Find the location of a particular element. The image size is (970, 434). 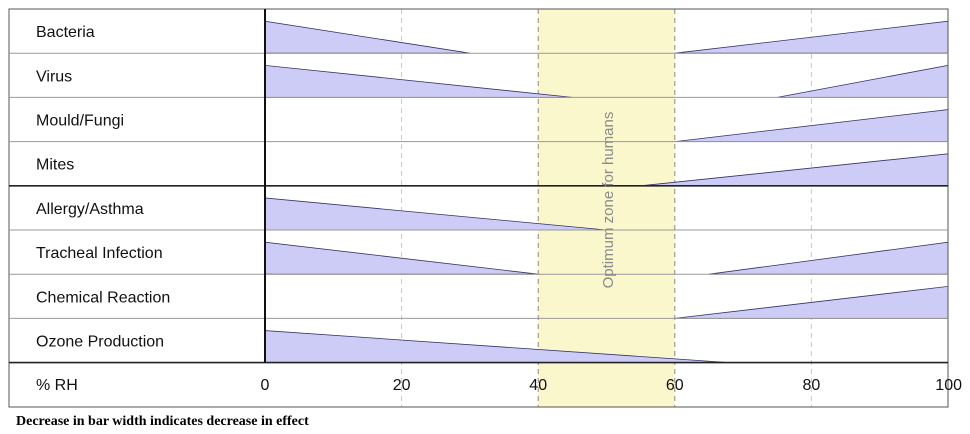

x-axis-title: % RH is located at coordinates (57, 385).